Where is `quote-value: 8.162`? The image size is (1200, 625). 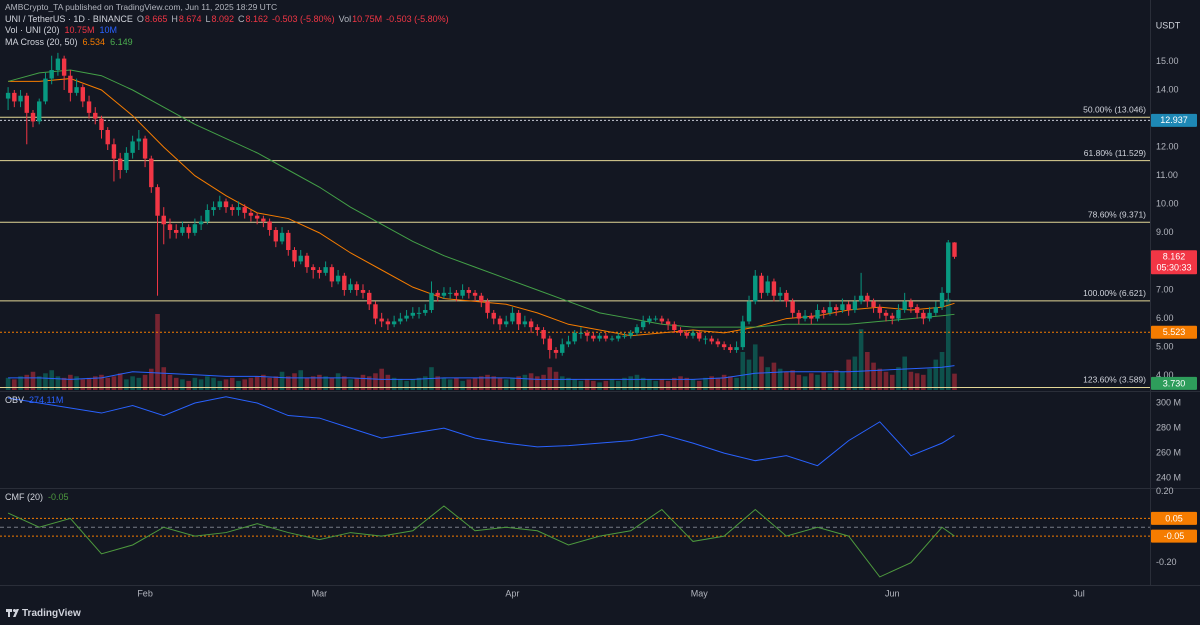
quote-value: 8.162 is located at coordinates (257, 18).